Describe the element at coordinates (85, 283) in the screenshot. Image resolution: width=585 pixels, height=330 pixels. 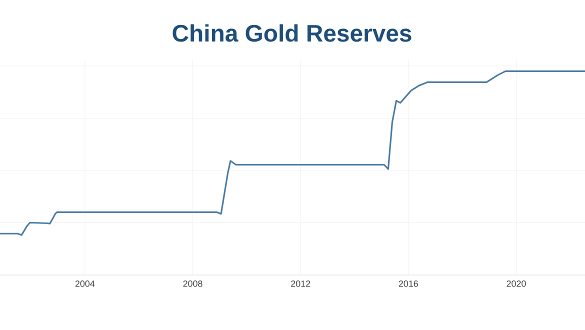
I see `x-tick-label: 2004` at that location.